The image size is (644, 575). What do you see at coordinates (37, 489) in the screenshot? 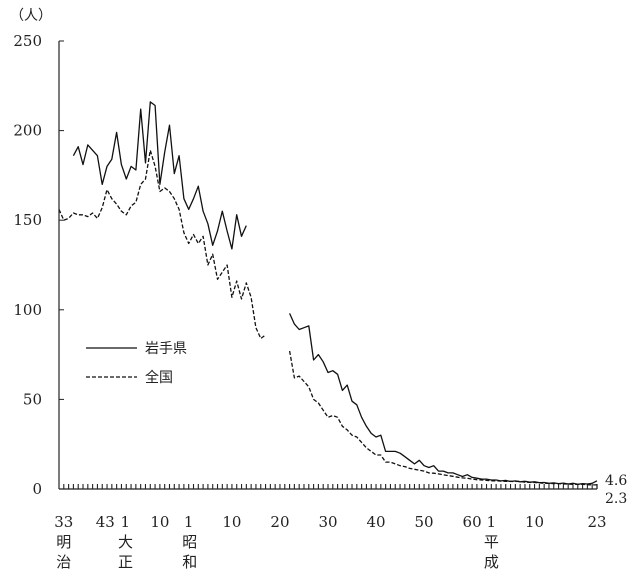
I see `y-tick-label: 0` at bounding box center [37, 489].